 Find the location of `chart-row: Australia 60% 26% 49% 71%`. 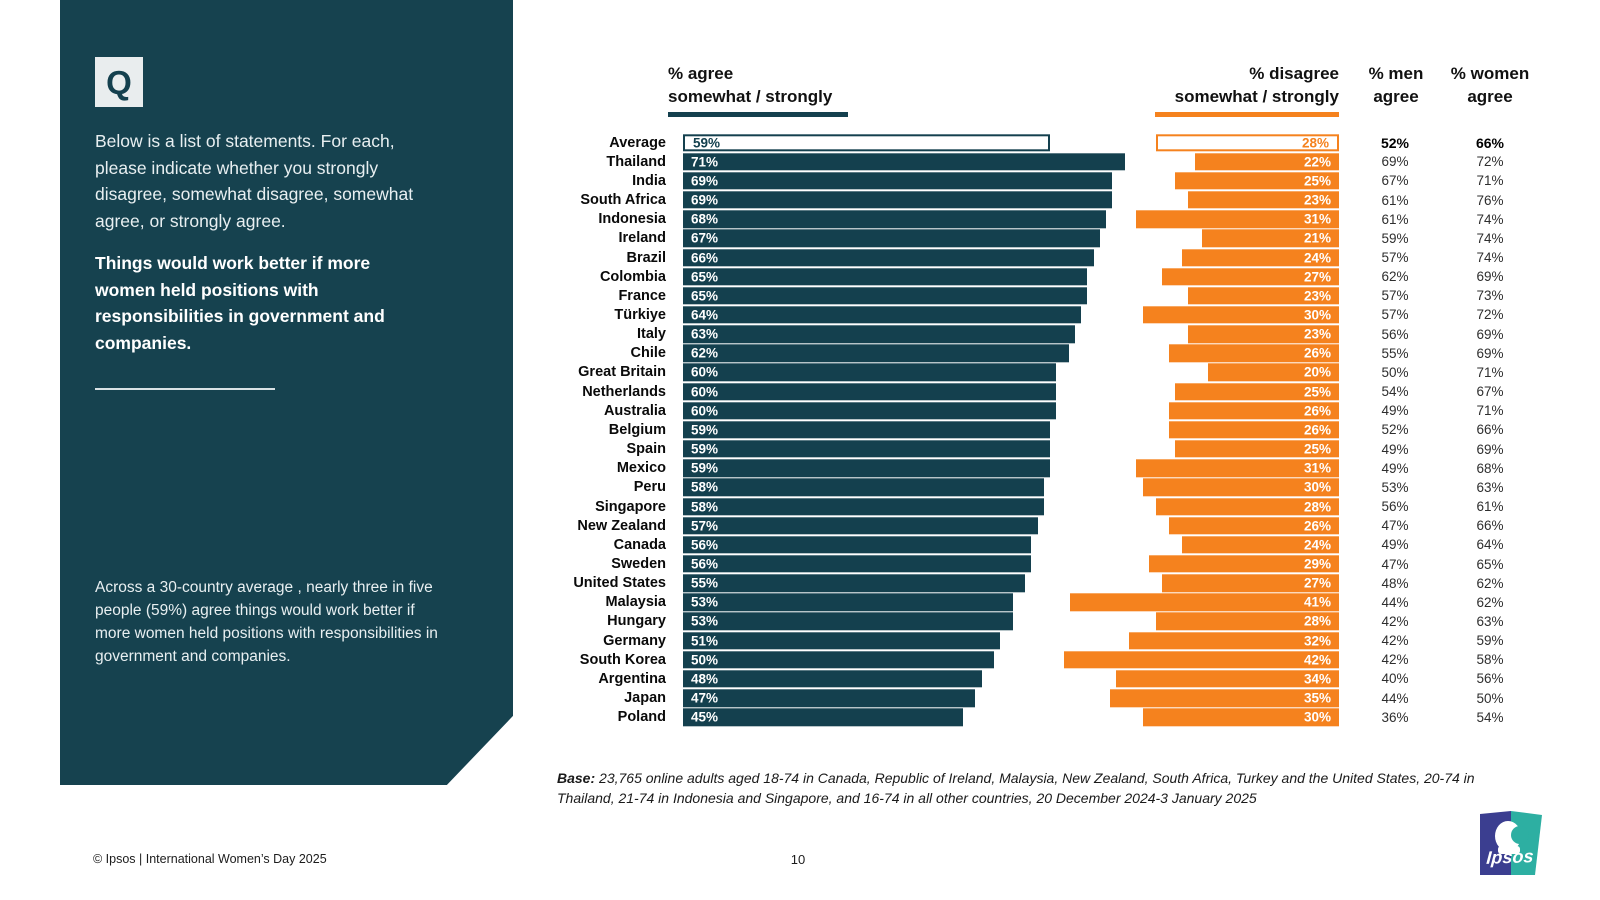

chart-row: Australia 60% 26% 49% 71% is located at coordinates (994, 410).